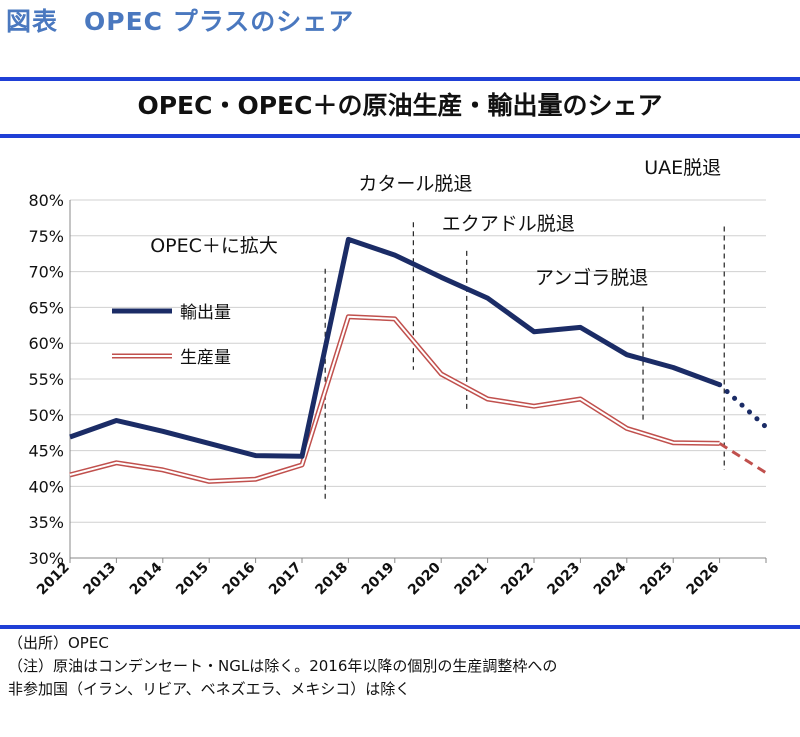  I want to click on note-source: （出所）OPEC, so click(58, 643).